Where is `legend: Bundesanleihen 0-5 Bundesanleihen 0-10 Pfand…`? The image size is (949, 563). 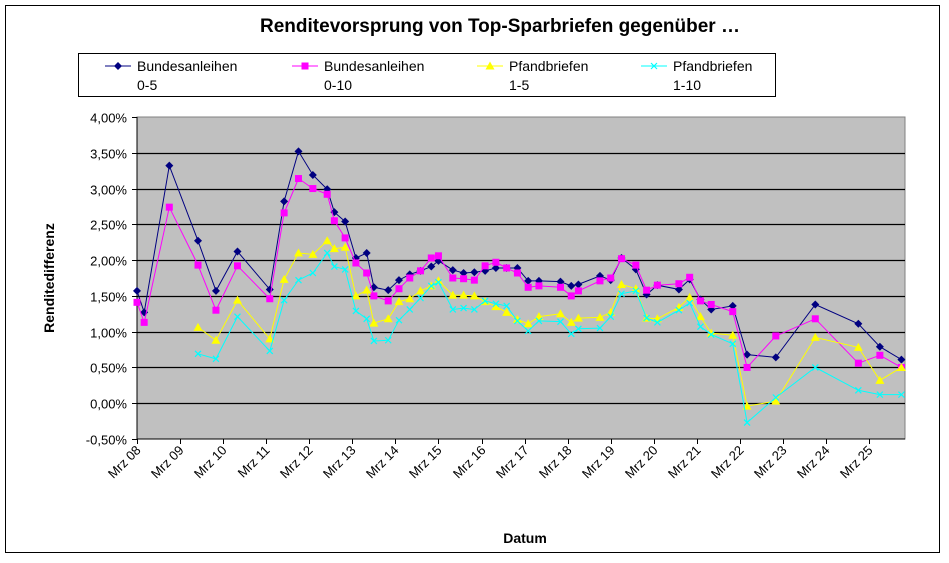
legend: Bundesanleihen 0-5 Bundesanleihen 0-10 Pfand… is located at coordinates (427, 75).